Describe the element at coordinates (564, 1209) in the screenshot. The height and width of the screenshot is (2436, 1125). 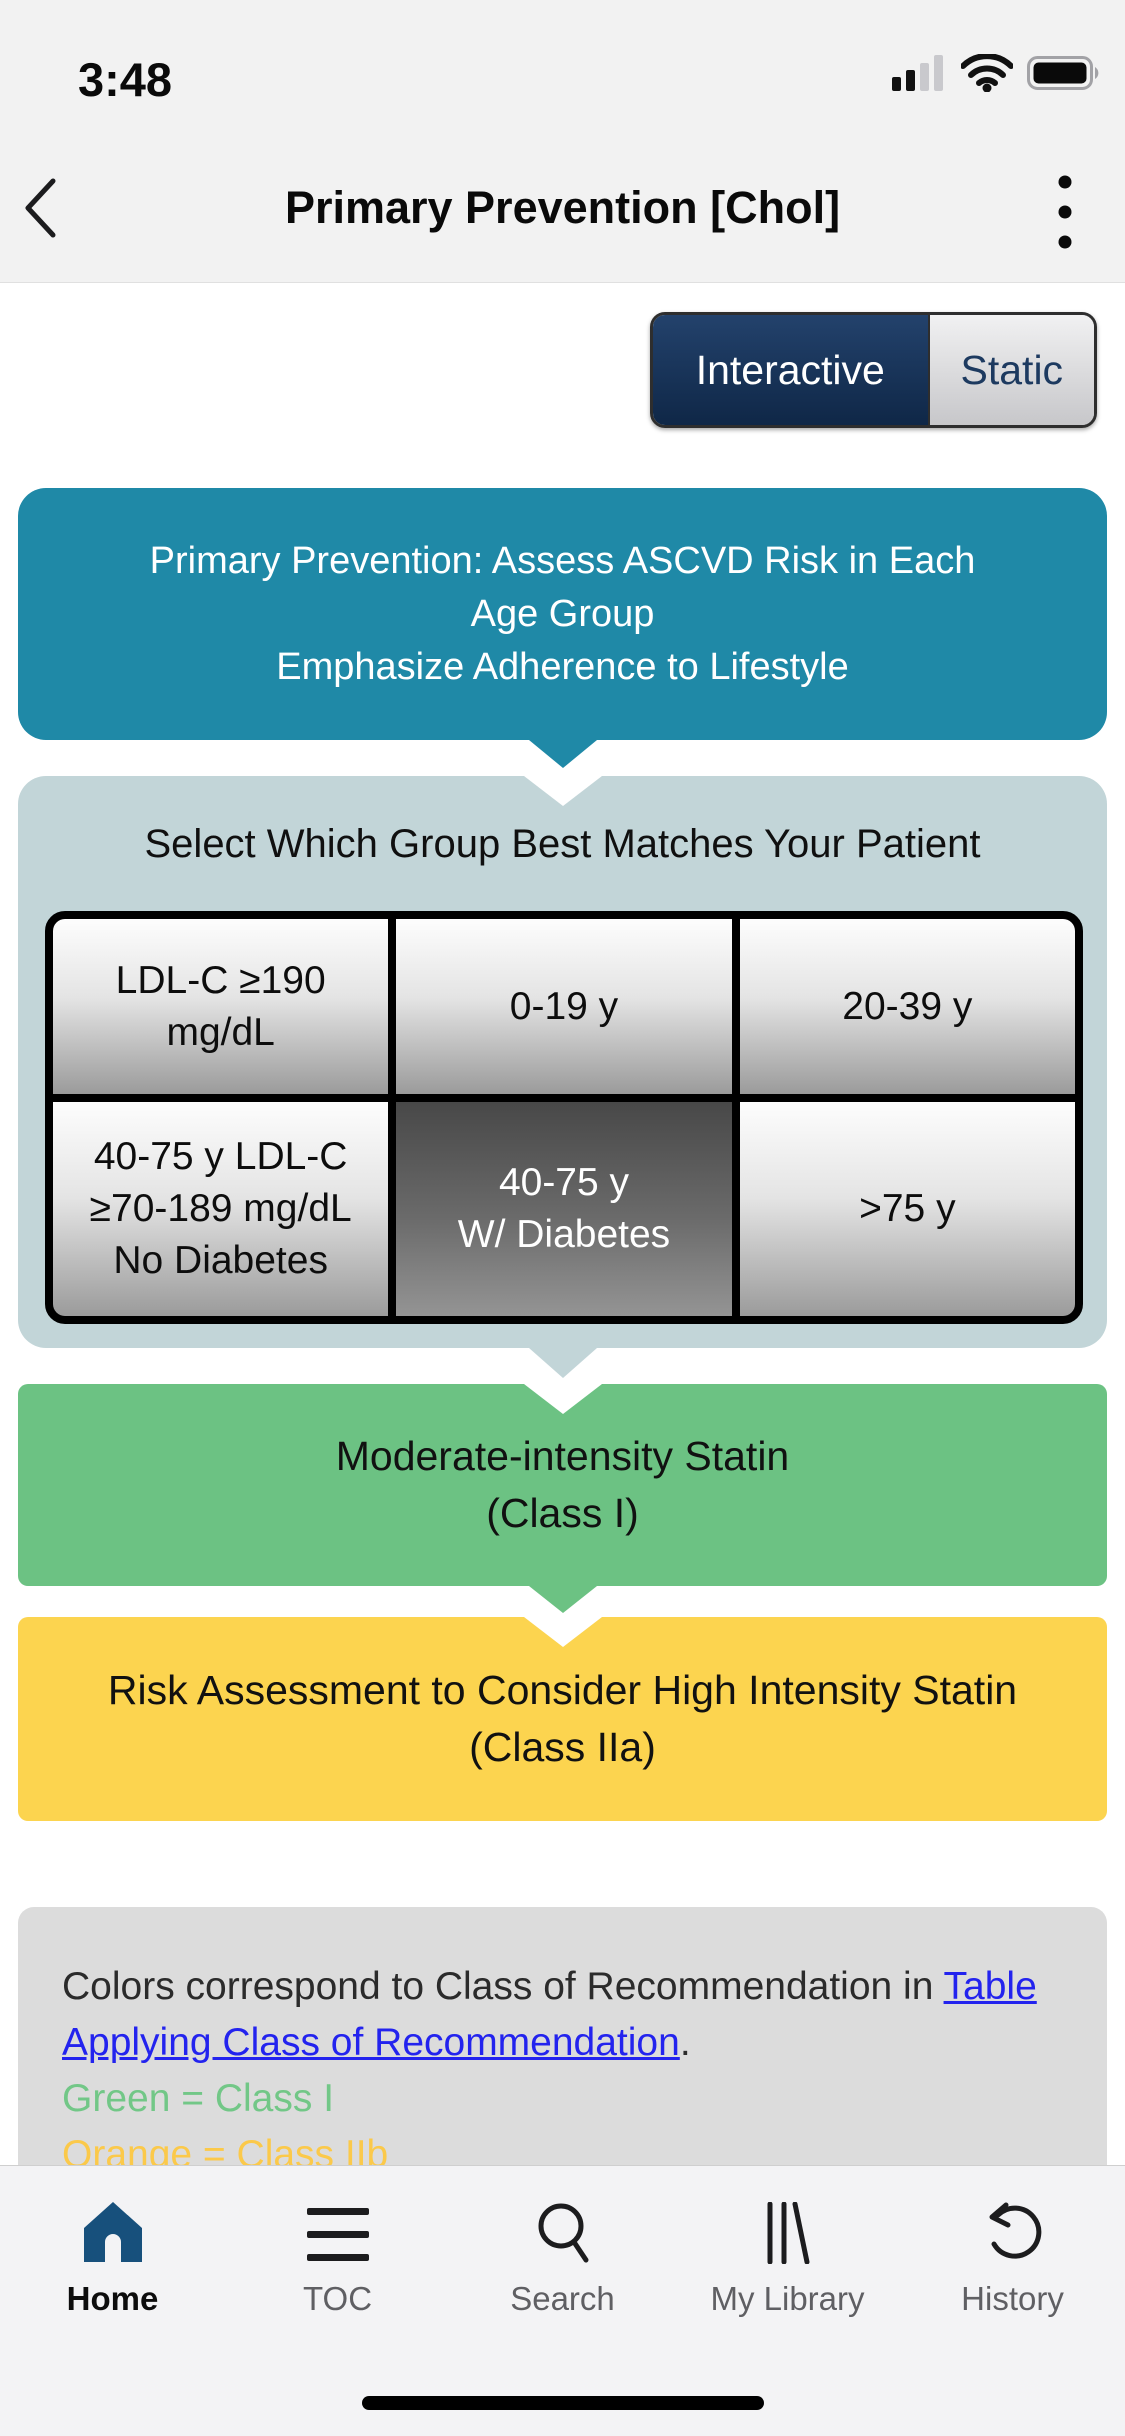
I see `group-cell-40-75-diabetes-selected: 40-75 y W/ Diabetes` at that location.